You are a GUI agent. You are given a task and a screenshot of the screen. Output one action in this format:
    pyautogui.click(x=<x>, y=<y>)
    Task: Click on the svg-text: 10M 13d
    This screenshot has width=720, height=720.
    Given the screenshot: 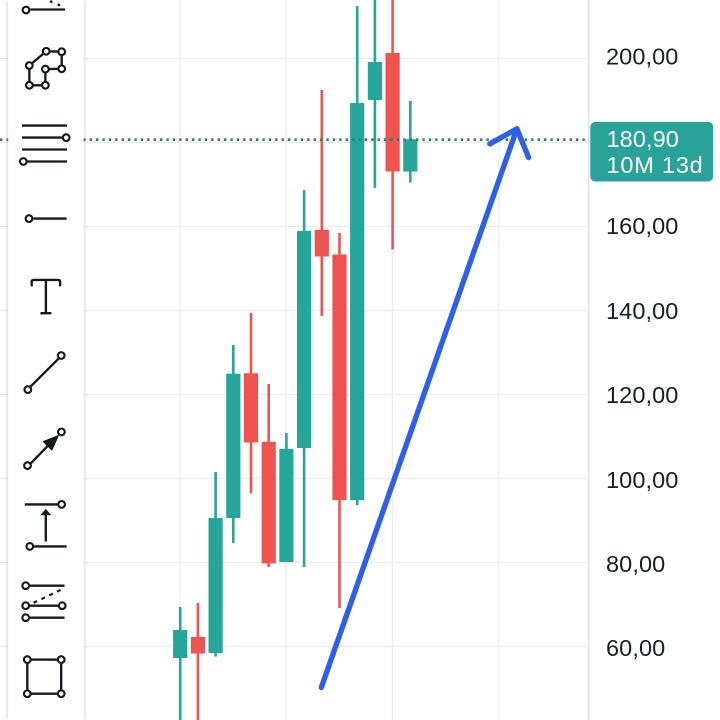 What is the action you would take?
    pyautogui.click(x=655, y=165)
    